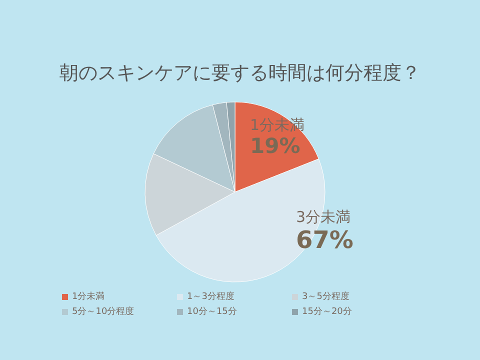 This screenshot has height=360, width=480. Describe the element at coordinates (240, 73) in the screenshot. I see `chart-title: 朝のスキンケアに要する時間は何分程度？` at that location.